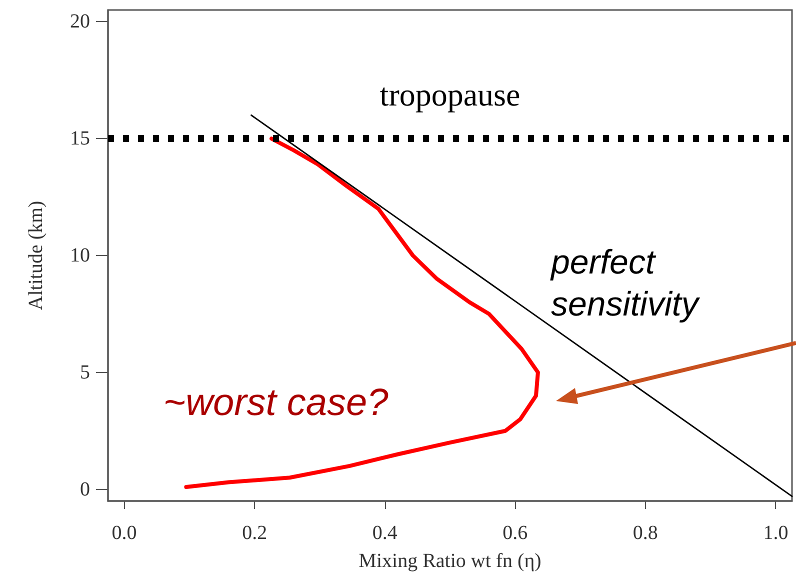  I want to click on x-tick-label: 1.0, so click(775, 533).